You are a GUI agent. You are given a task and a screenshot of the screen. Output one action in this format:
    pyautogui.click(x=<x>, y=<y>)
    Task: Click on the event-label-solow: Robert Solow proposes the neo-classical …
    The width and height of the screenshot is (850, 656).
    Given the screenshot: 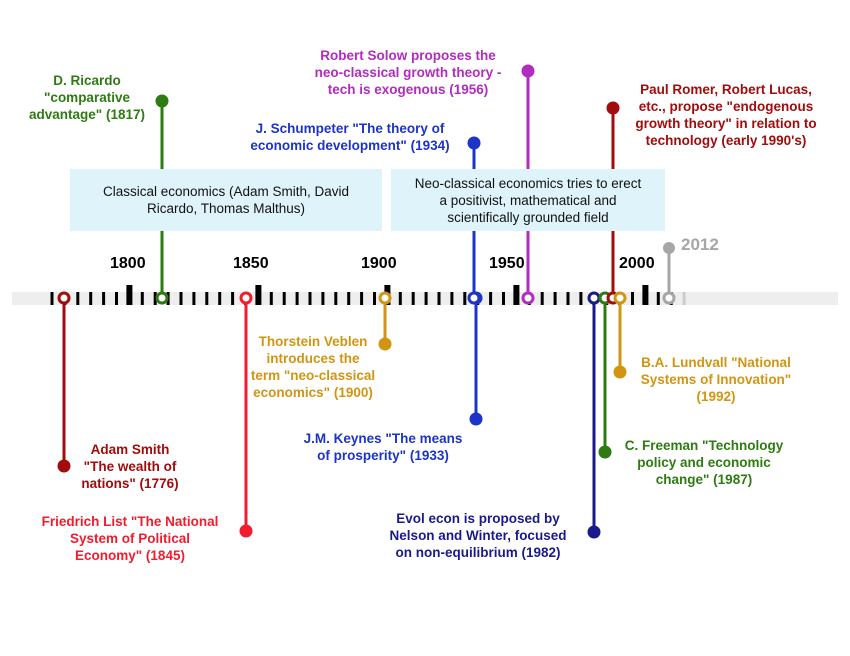 What is the action you would take?
    pyautogui.click(x=408, y=72)
    